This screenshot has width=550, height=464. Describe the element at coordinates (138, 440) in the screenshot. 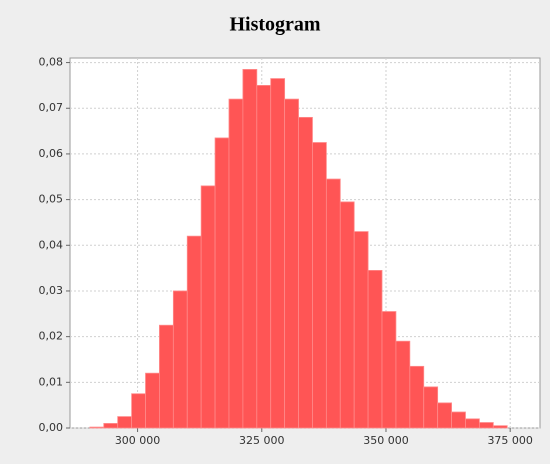

I see `x-tick-label: 300 000` at that location.